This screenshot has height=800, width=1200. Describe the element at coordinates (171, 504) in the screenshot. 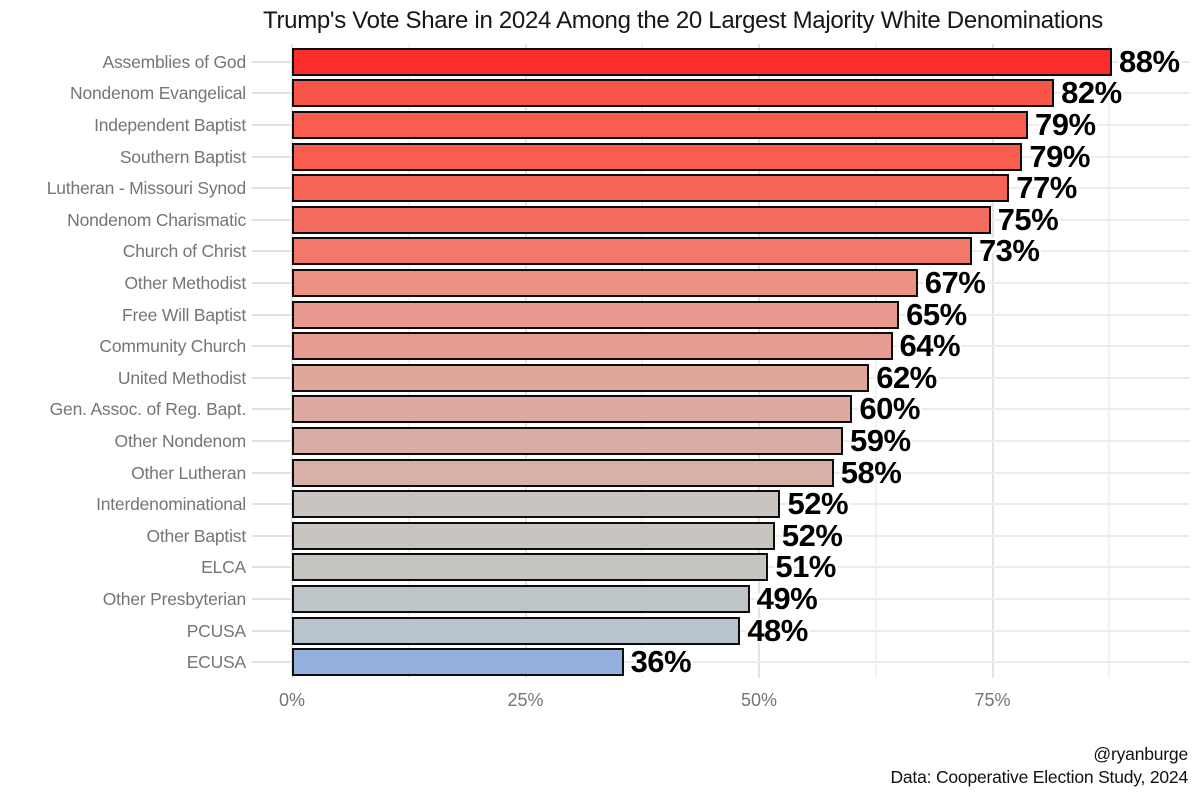

I see `category-label: Interdenominational` at that location.